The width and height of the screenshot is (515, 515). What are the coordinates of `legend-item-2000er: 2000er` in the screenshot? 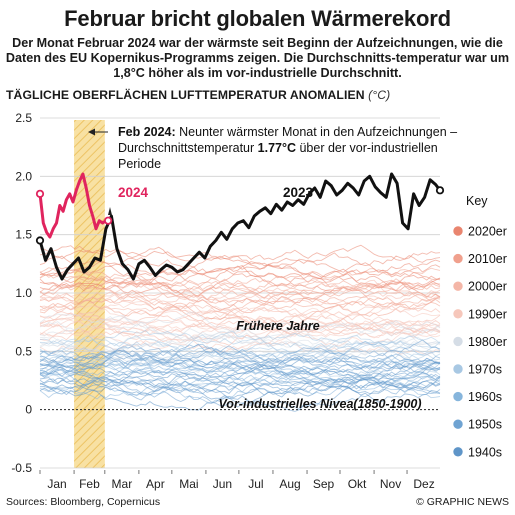 It's located at (487, 287).